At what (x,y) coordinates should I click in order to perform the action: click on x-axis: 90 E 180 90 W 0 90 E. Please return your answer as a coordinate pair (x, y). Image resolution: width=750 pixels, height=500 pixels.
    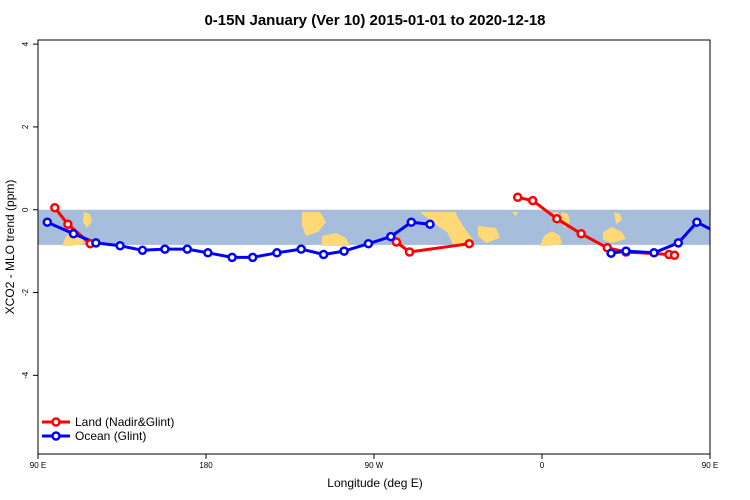
    Looking at the image, I should click on (374, 462).